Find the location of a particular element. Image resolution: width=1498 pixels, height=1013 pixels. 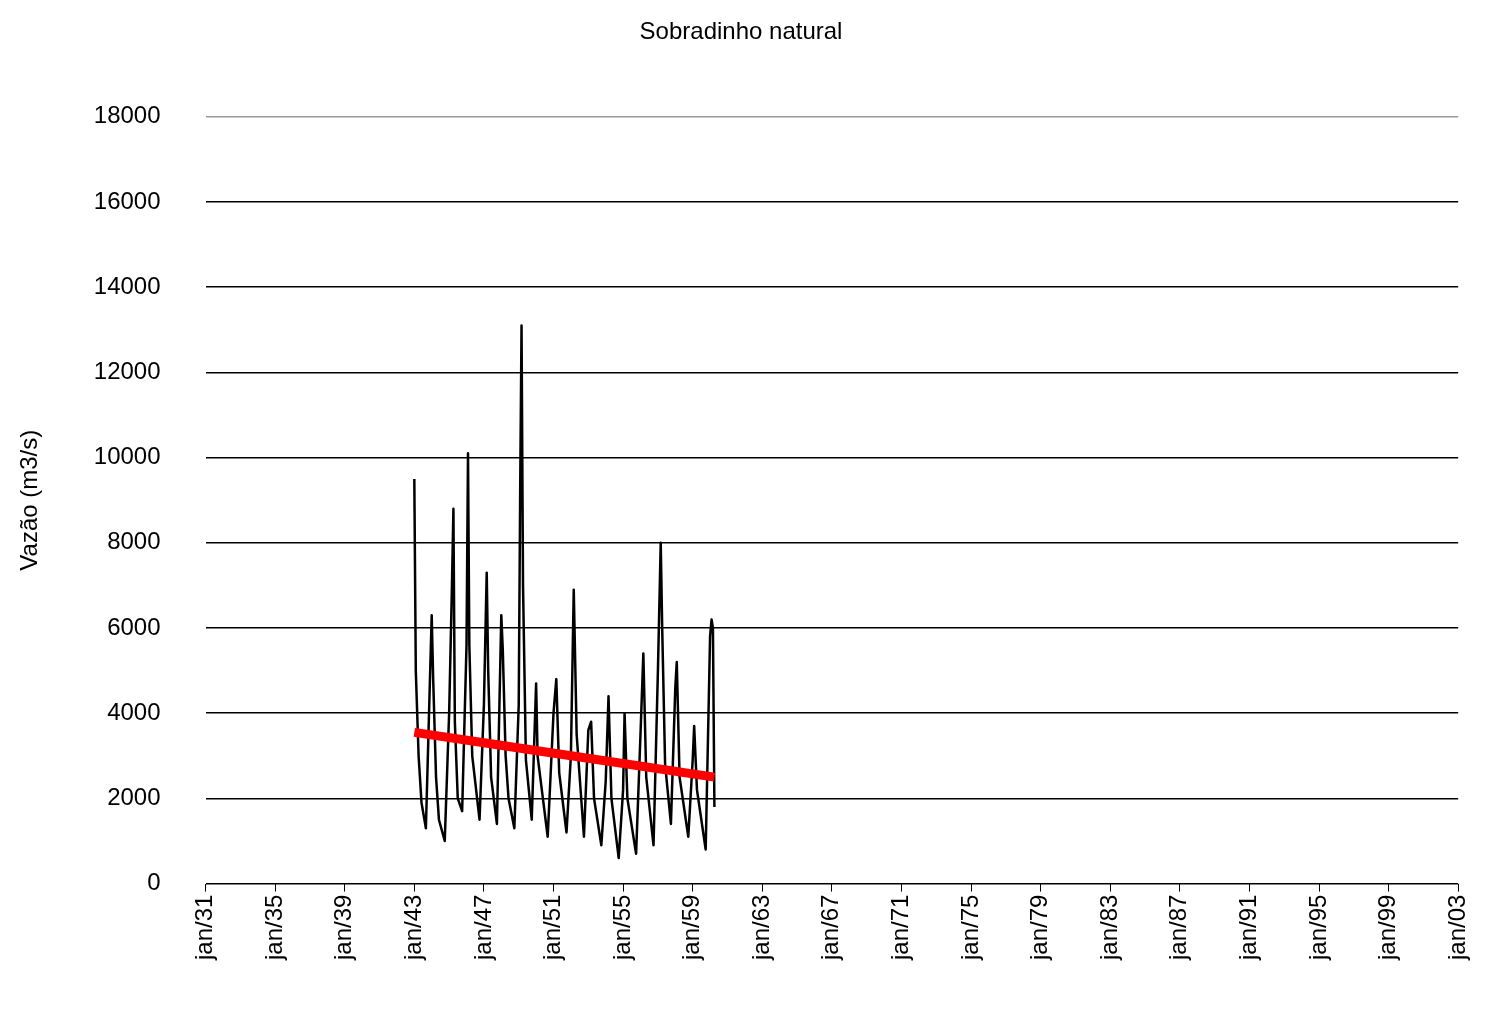

y-tick-label: 6000 is located at coordinates (134, 626).